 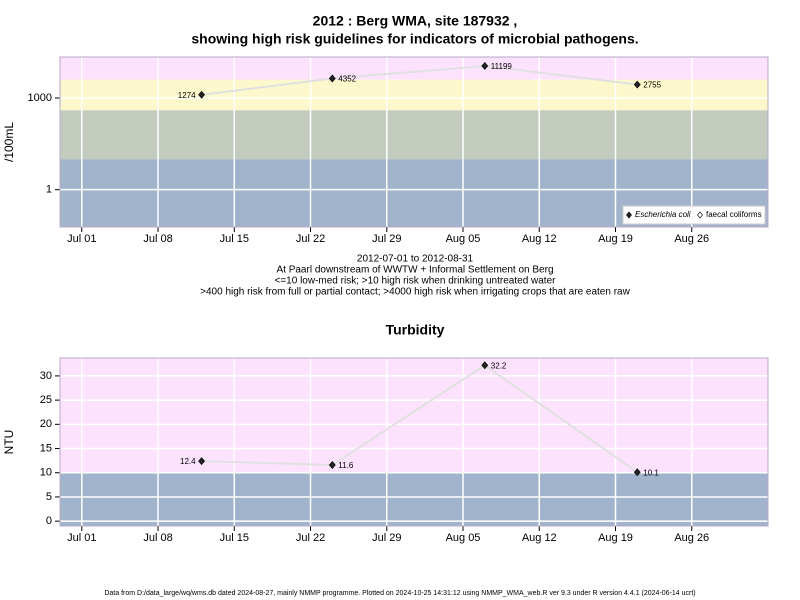 I want to click on y-tick-label: 10, so click(x=46, y=473).